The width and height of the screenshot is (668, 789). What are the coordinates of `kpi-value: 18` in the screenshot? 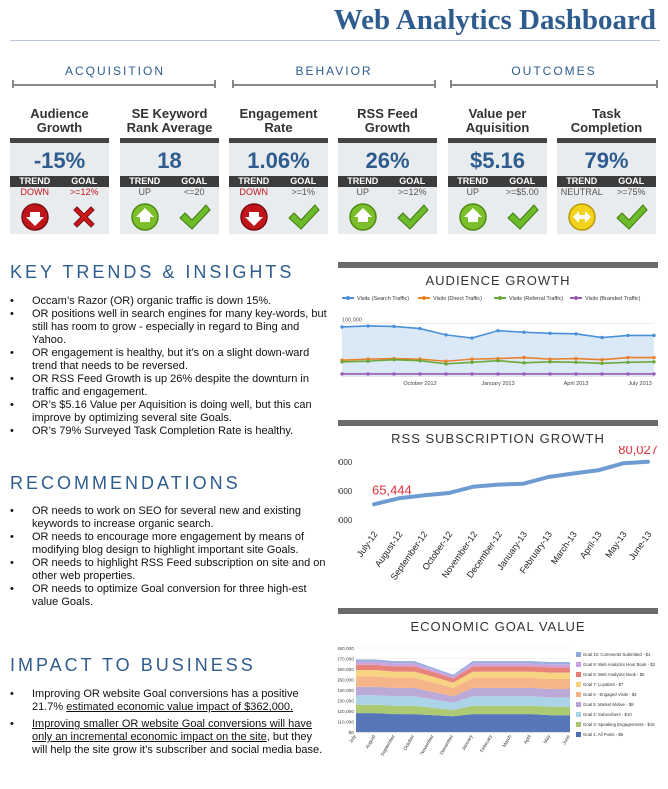 It's located at (169, 160).